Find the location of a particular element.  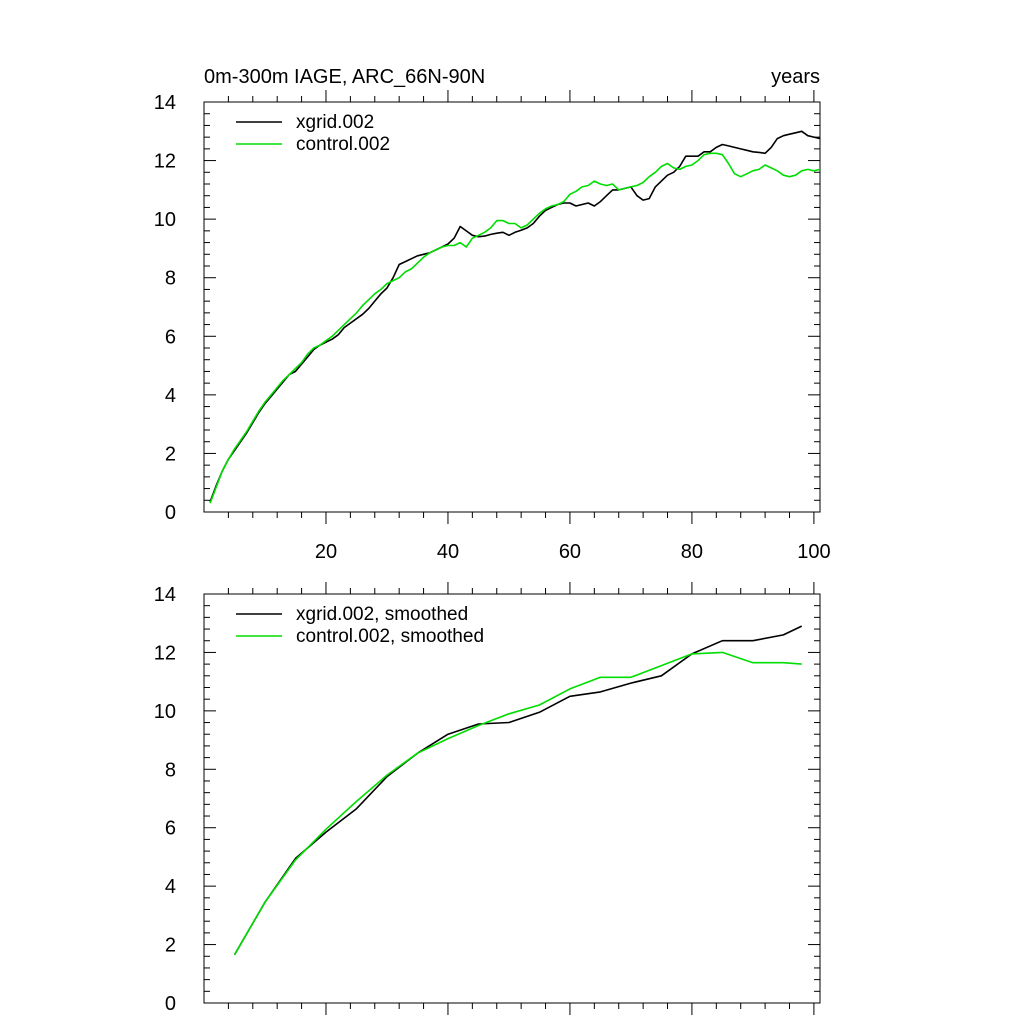

x-tick-label: 80 is located at coordinates (692, 552).